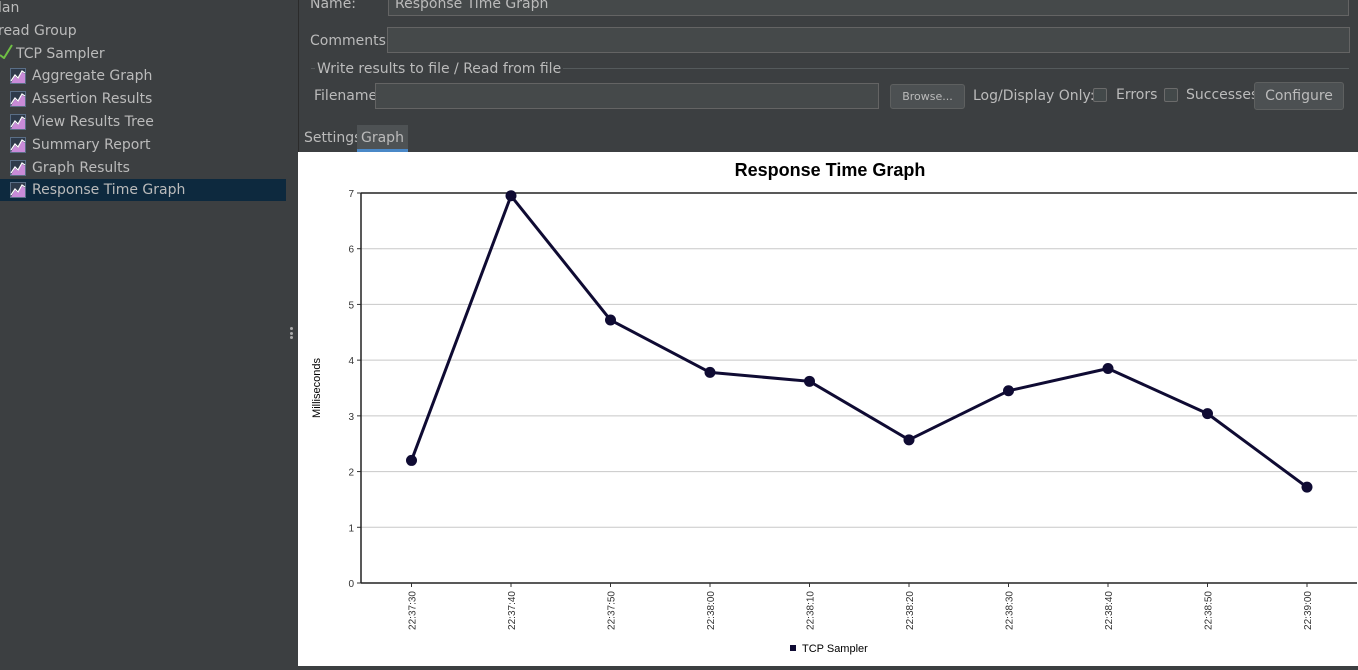 The width and height of the screenshot is (1358, 670). Describe the element at coordinates (351, 473) in the screenshot. I see `y-tick-label: 2` at that location.